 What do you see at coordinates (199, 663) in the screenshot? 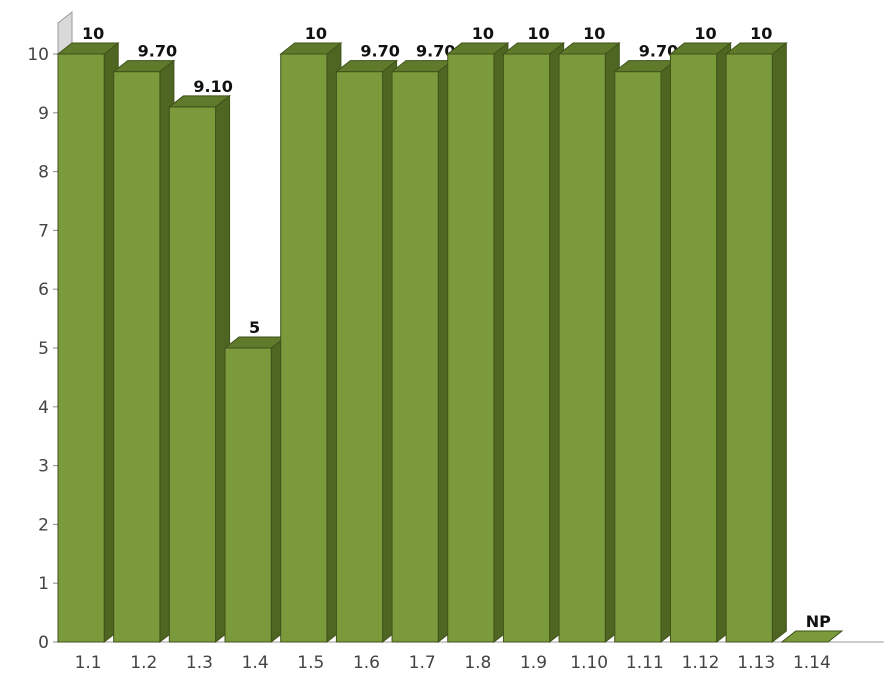
I see `x-tick-label: 1.3` at bounding box center [199, 663].